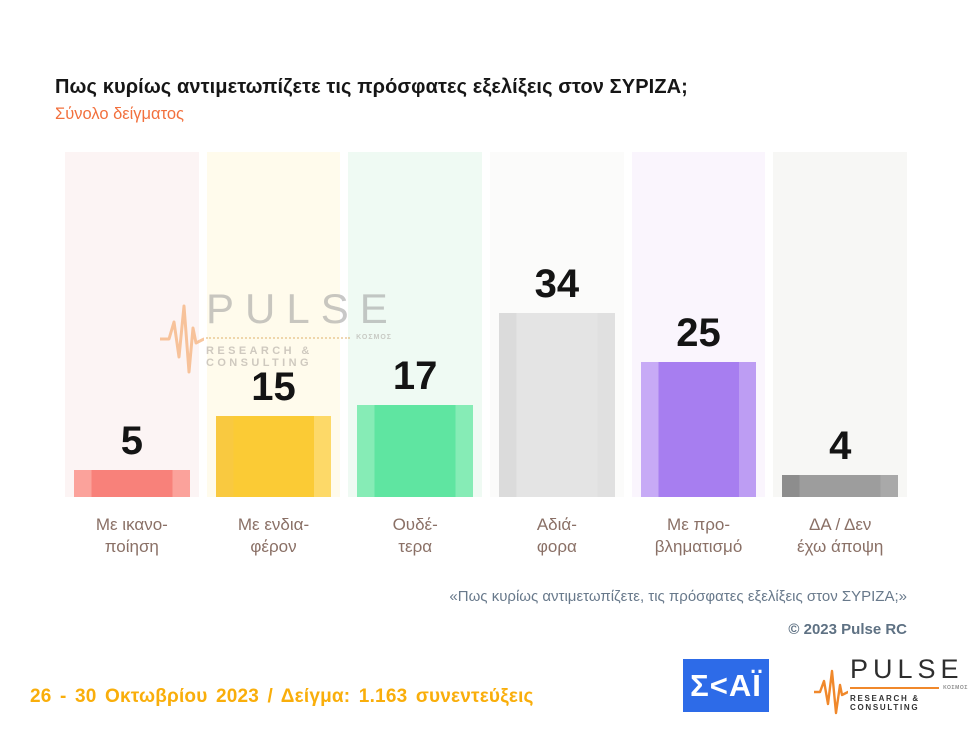 This screenshot has height=735, width=980. I want to click on pulse-logo: PULSE ΚΟΣΜΟΣ RESEARCH & CONSULTING, so click(892, 686).